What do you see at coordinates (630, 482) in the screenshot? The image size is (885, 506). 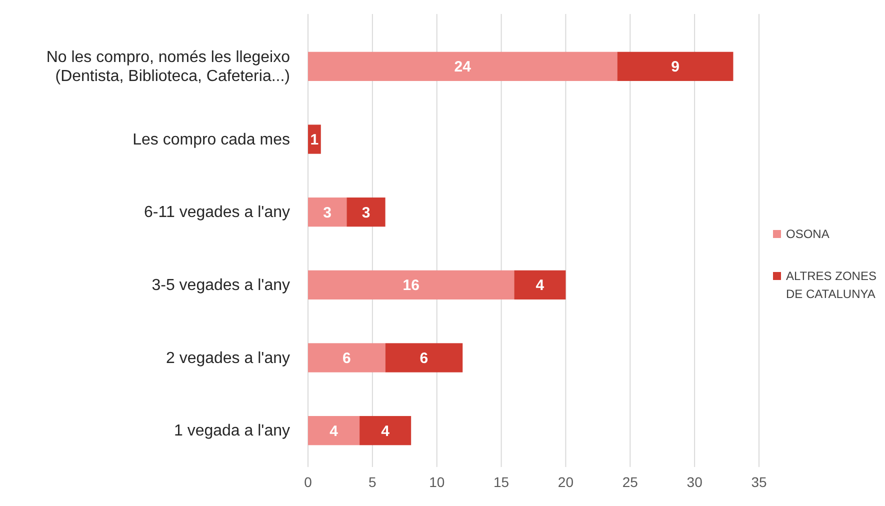 I see `x-tick-label: 25` at bounding box center [630, 482].